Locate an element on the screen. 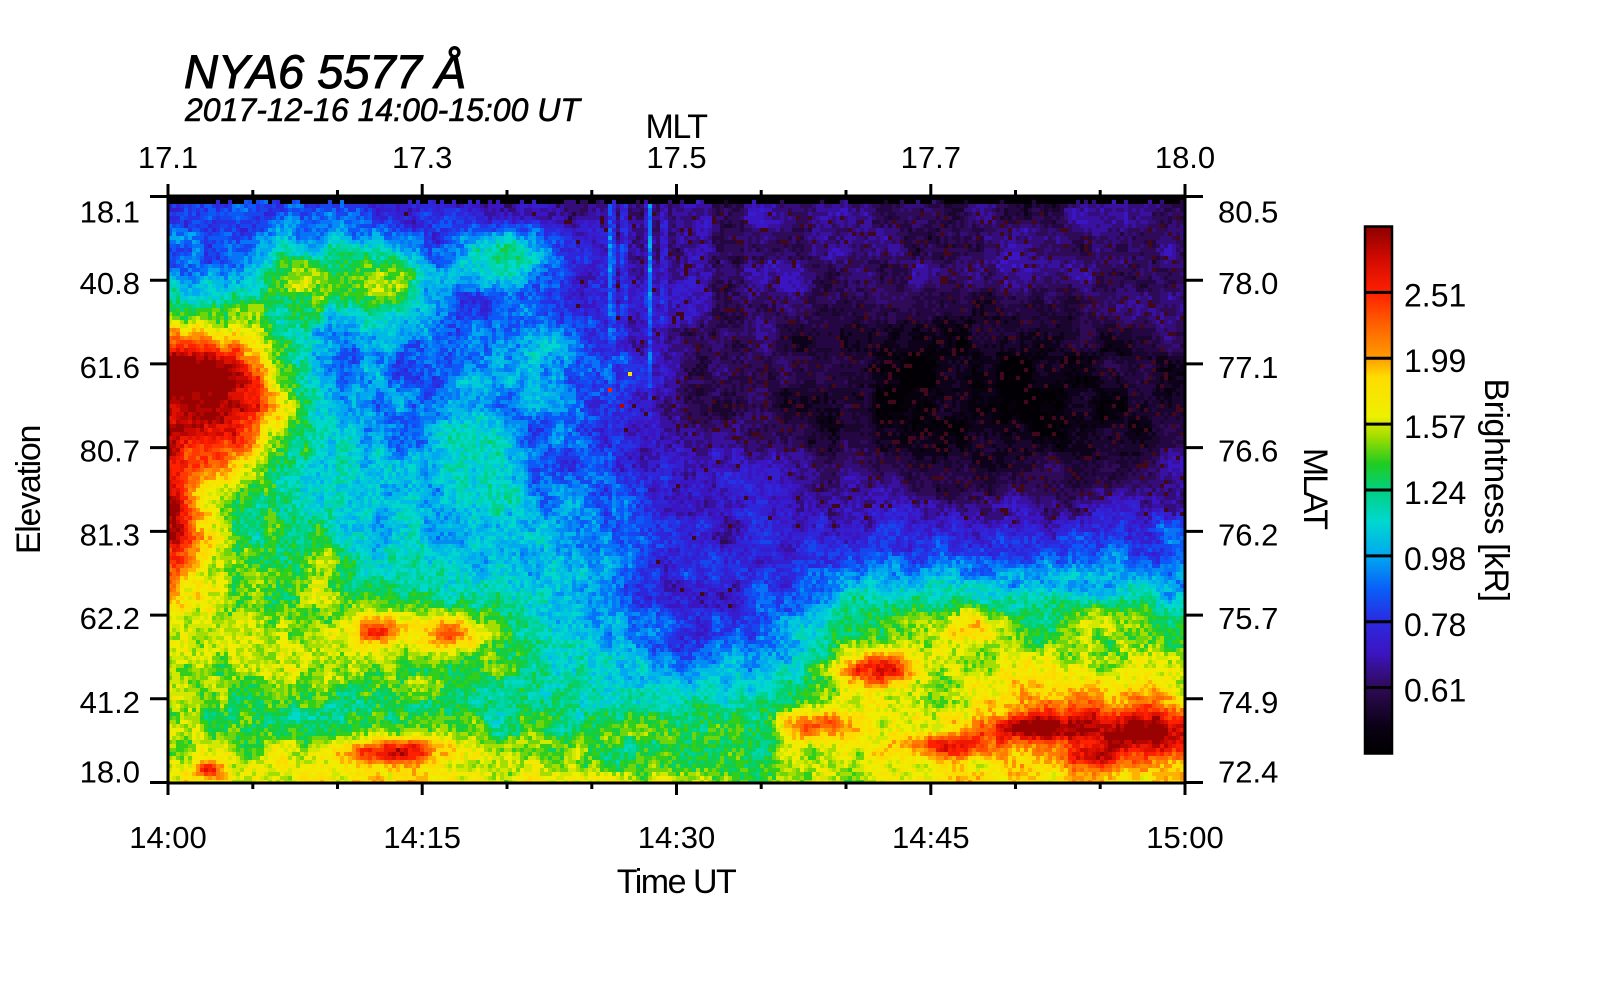 The height and width of the screenshot is (1000, 1600). svg-text: 72.4 is located at coordinates (1248, 772).